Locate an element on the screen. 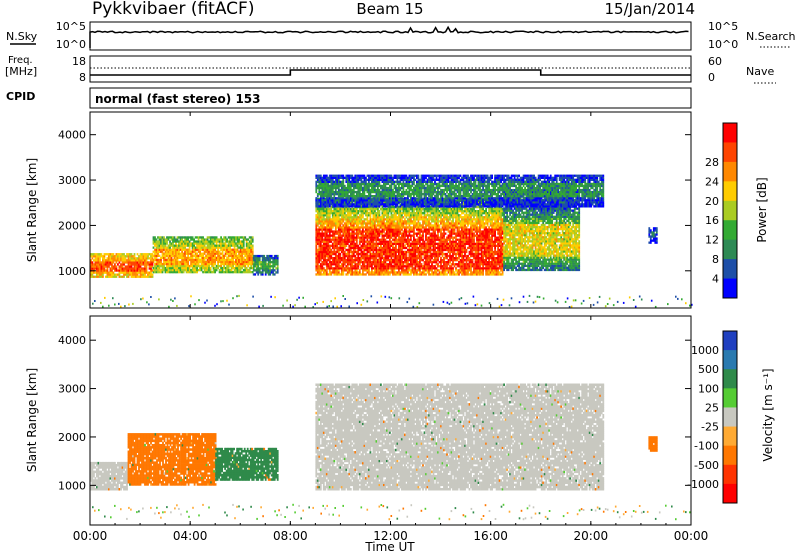 This screenshot has width=800, height=554. nsky-panel is located at coordinates (390, 36).